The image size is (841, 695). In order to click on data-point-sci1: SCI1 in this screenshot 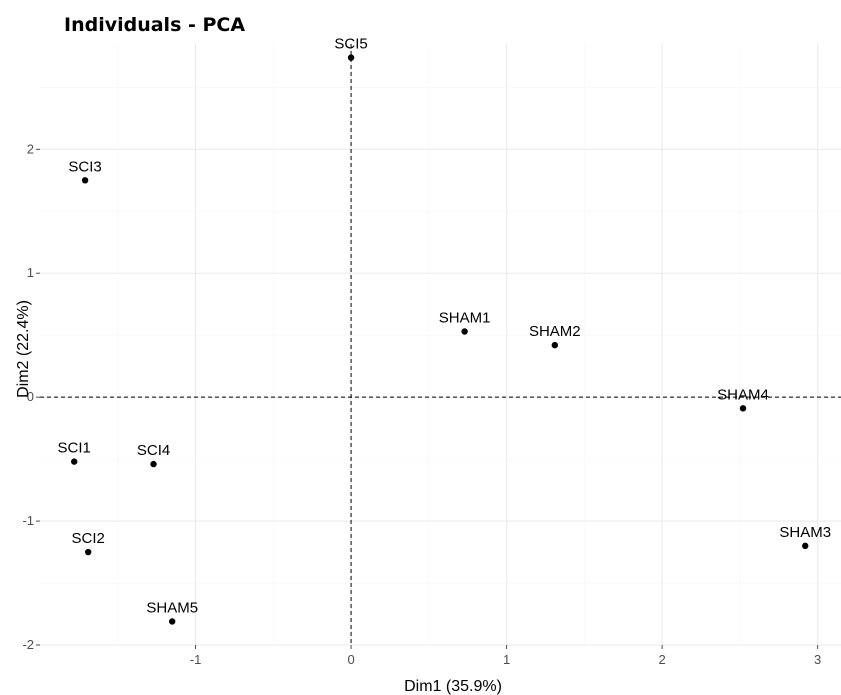, I will do `click(74, 452)`.